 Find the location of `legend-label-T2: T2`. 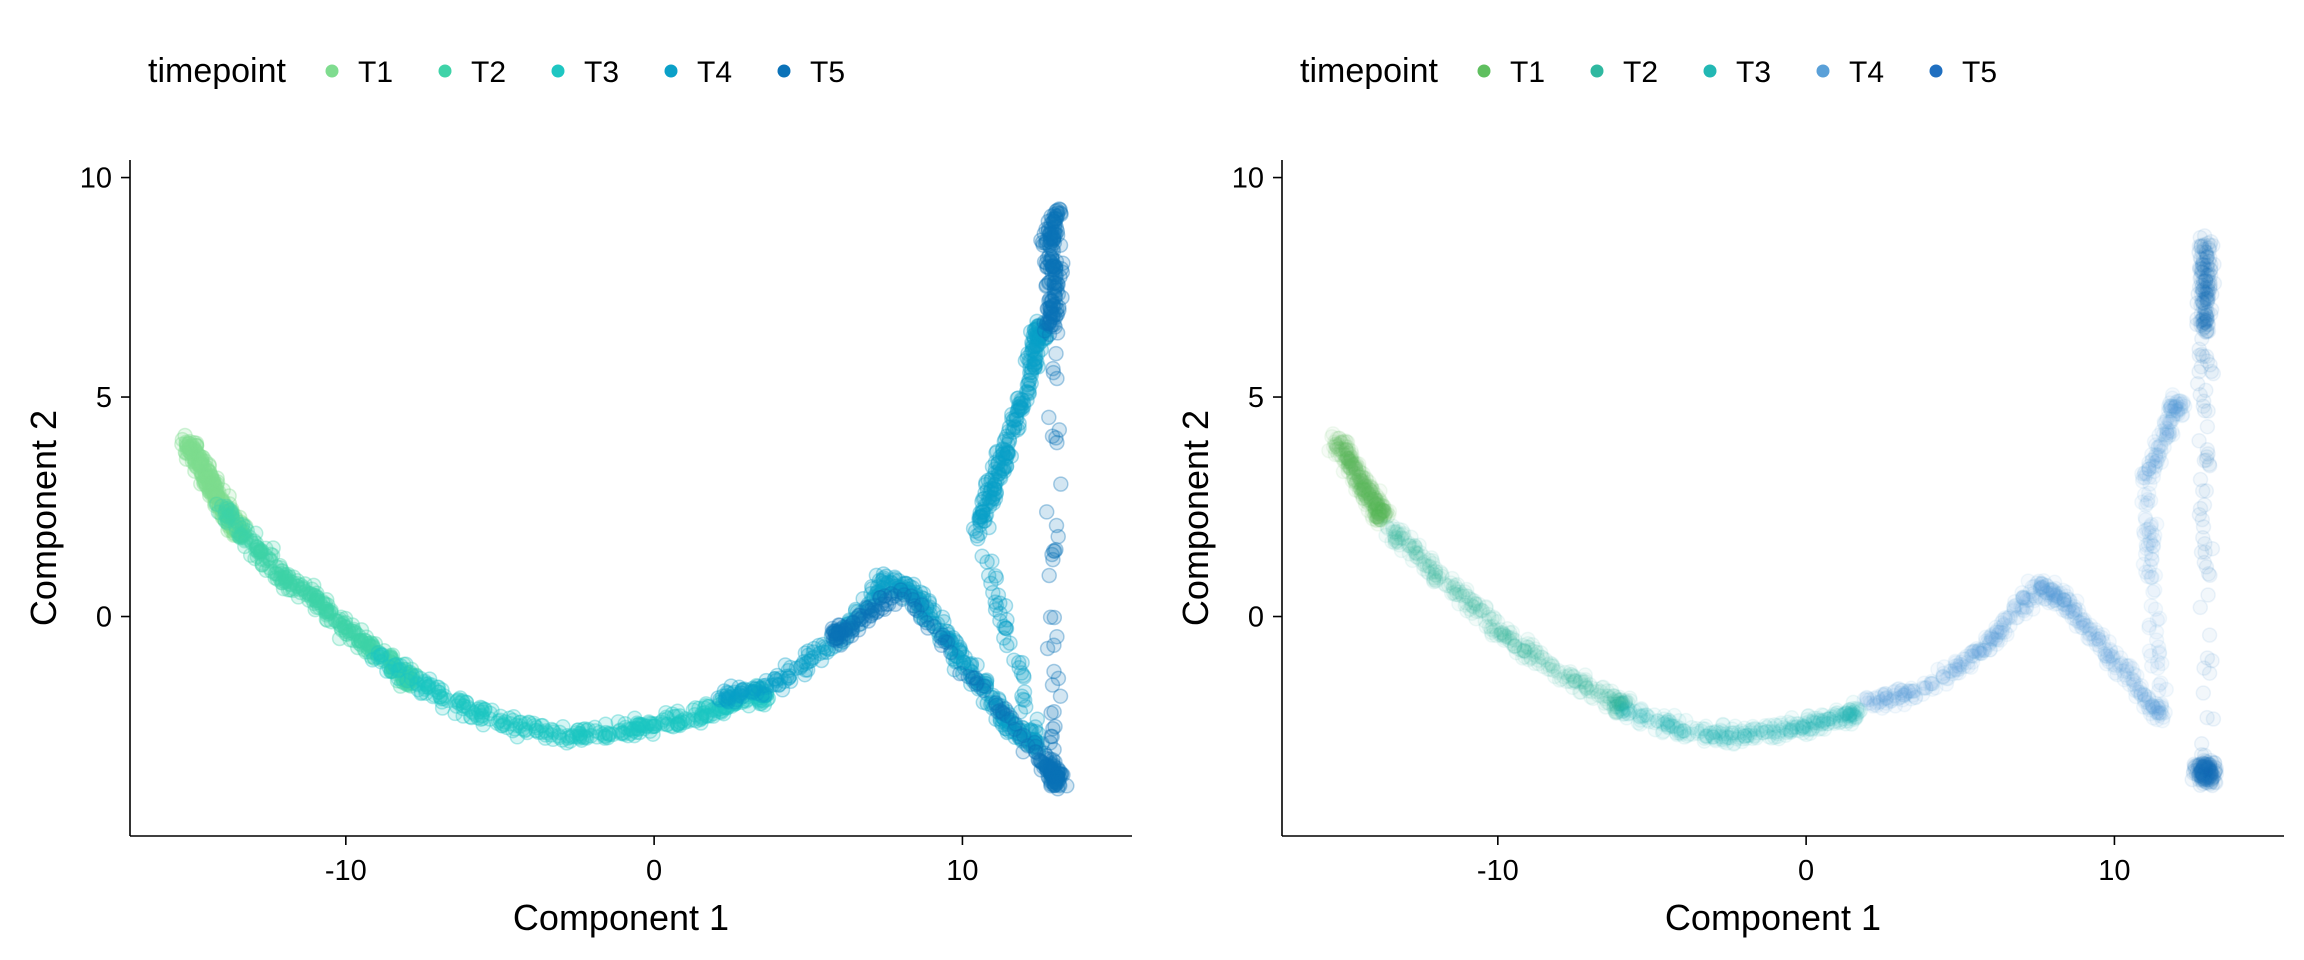

legend-label-T2: T2 is located at coordinates (1640, 72).